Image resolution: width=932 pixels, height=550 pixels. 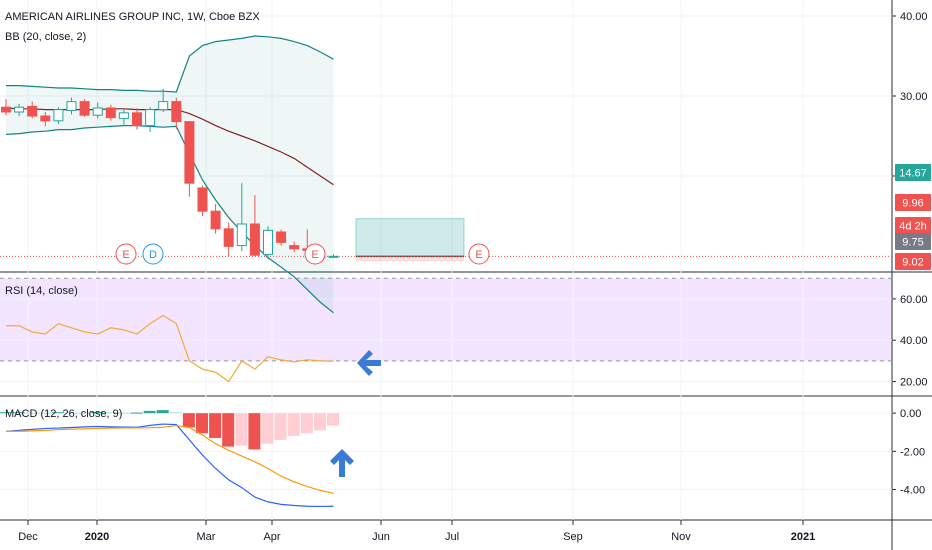 What do you see at coordinates (41, 291) in the screenshot?
I see `rsi-legend: RSI (14, close)` at bounding box center [41, 291].